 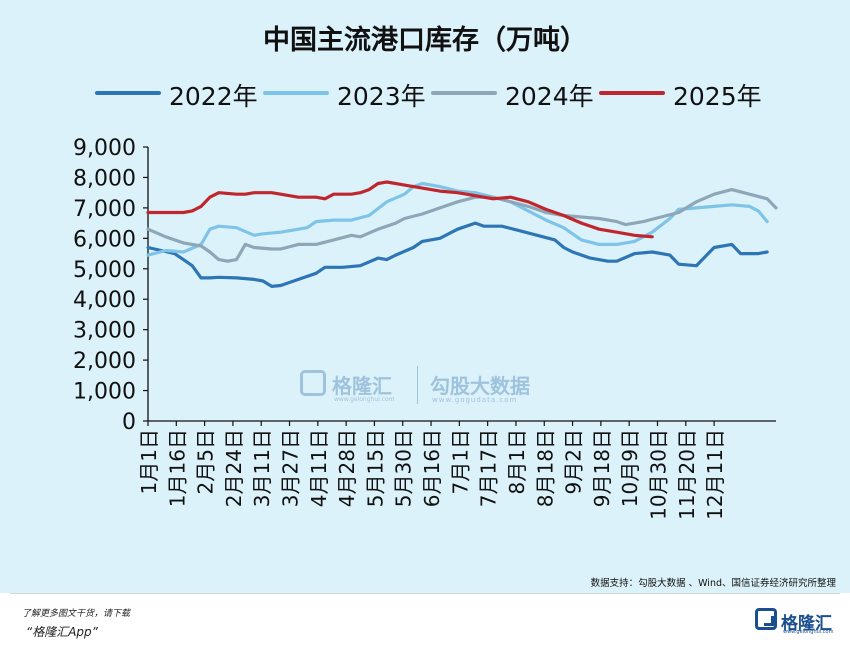 What do you see at coordinates (806, 624) in the screenshot?
I see `footer-logo-text: 格隆汇` at bounding box center [806, 624].